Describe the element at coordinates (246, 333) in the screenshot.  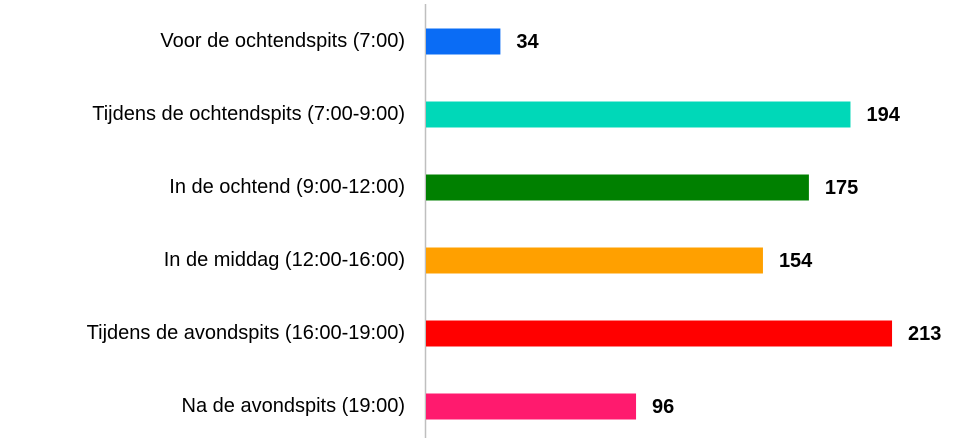
I see `category-label: Tijdens de avondspits (16:00-19:00)` at that location.